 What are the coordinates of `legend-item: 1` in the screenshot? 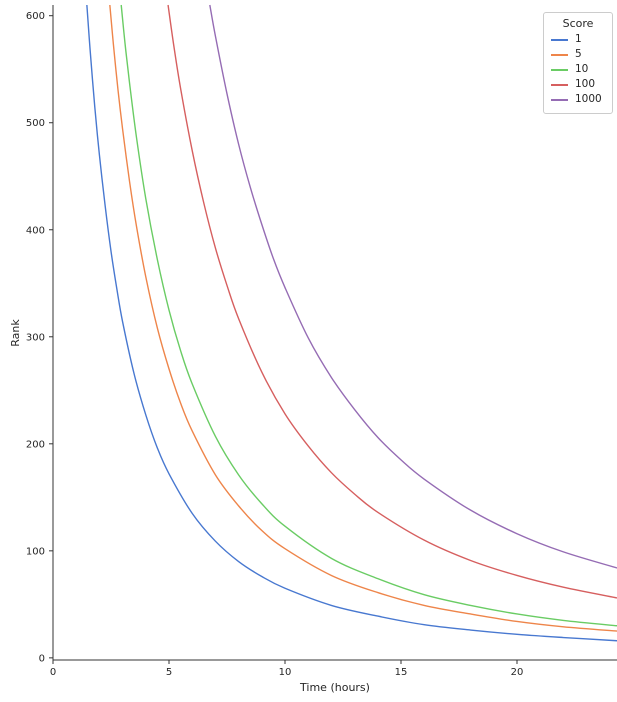 It's located at (578, 39).